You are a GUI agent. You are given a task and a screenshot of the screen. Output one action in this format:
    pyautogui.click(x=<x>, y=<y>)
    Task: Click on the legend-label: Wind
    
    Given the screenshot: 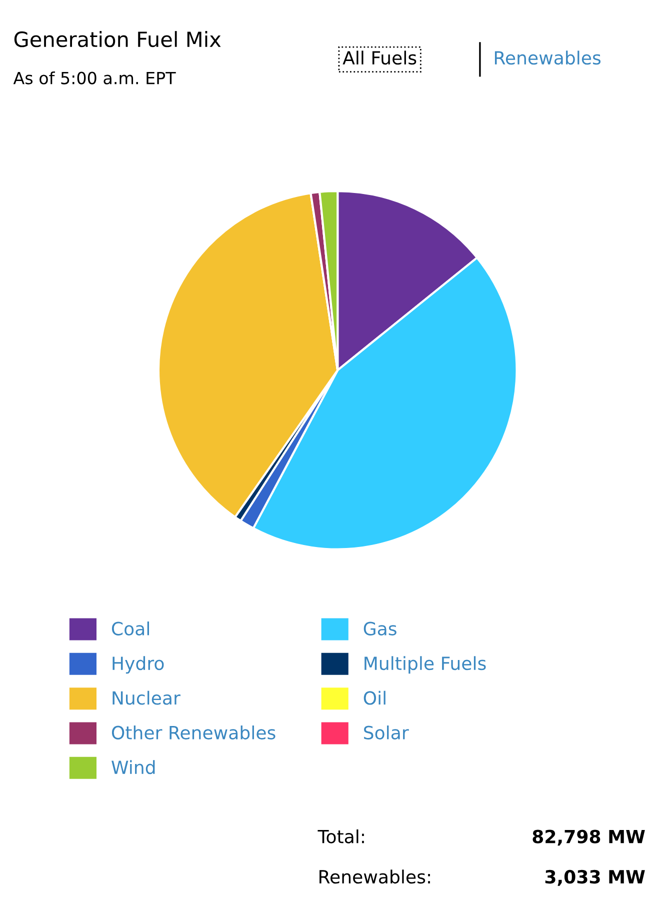 What is the action you would take?
    pyautogui.click(x=133, y=767)
    